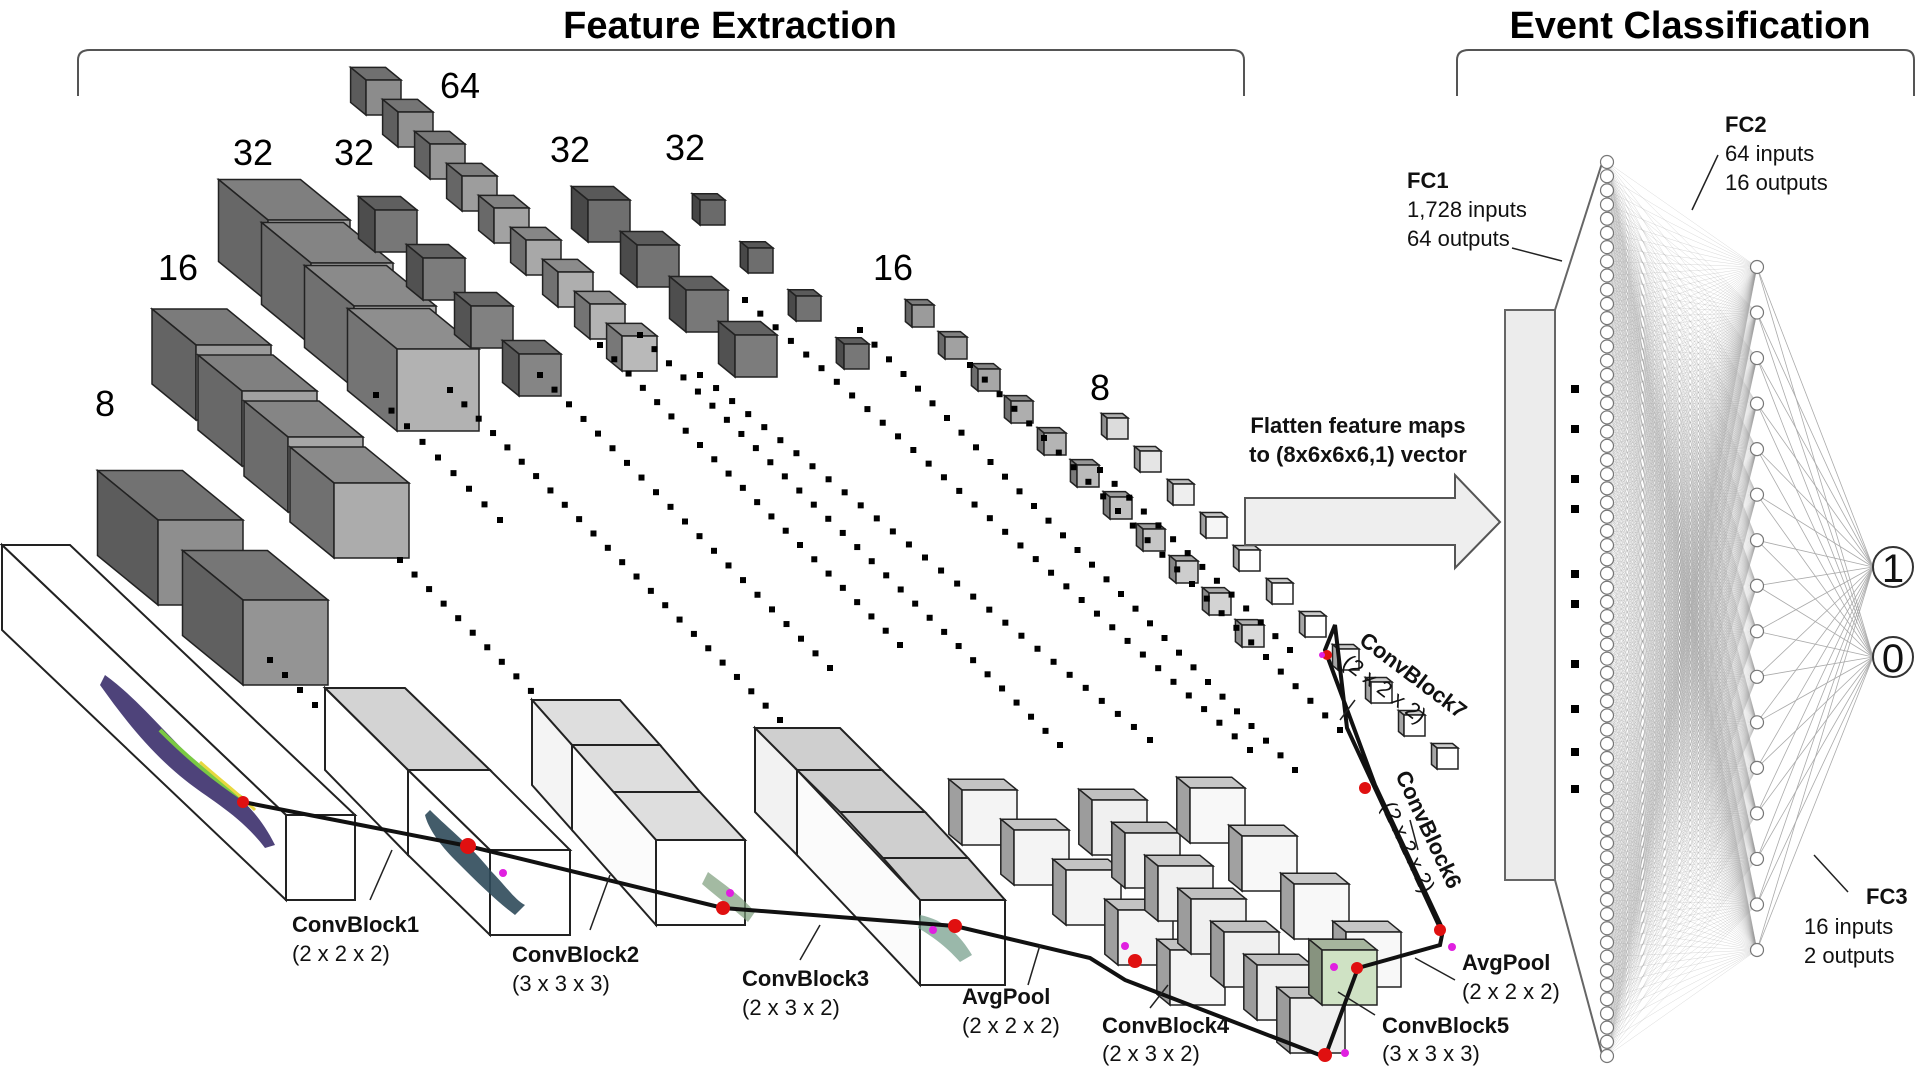 The height and width of the screenshot is (1068, 1918). I want to click on channel-count-8-left: 8, so click(105, 403).